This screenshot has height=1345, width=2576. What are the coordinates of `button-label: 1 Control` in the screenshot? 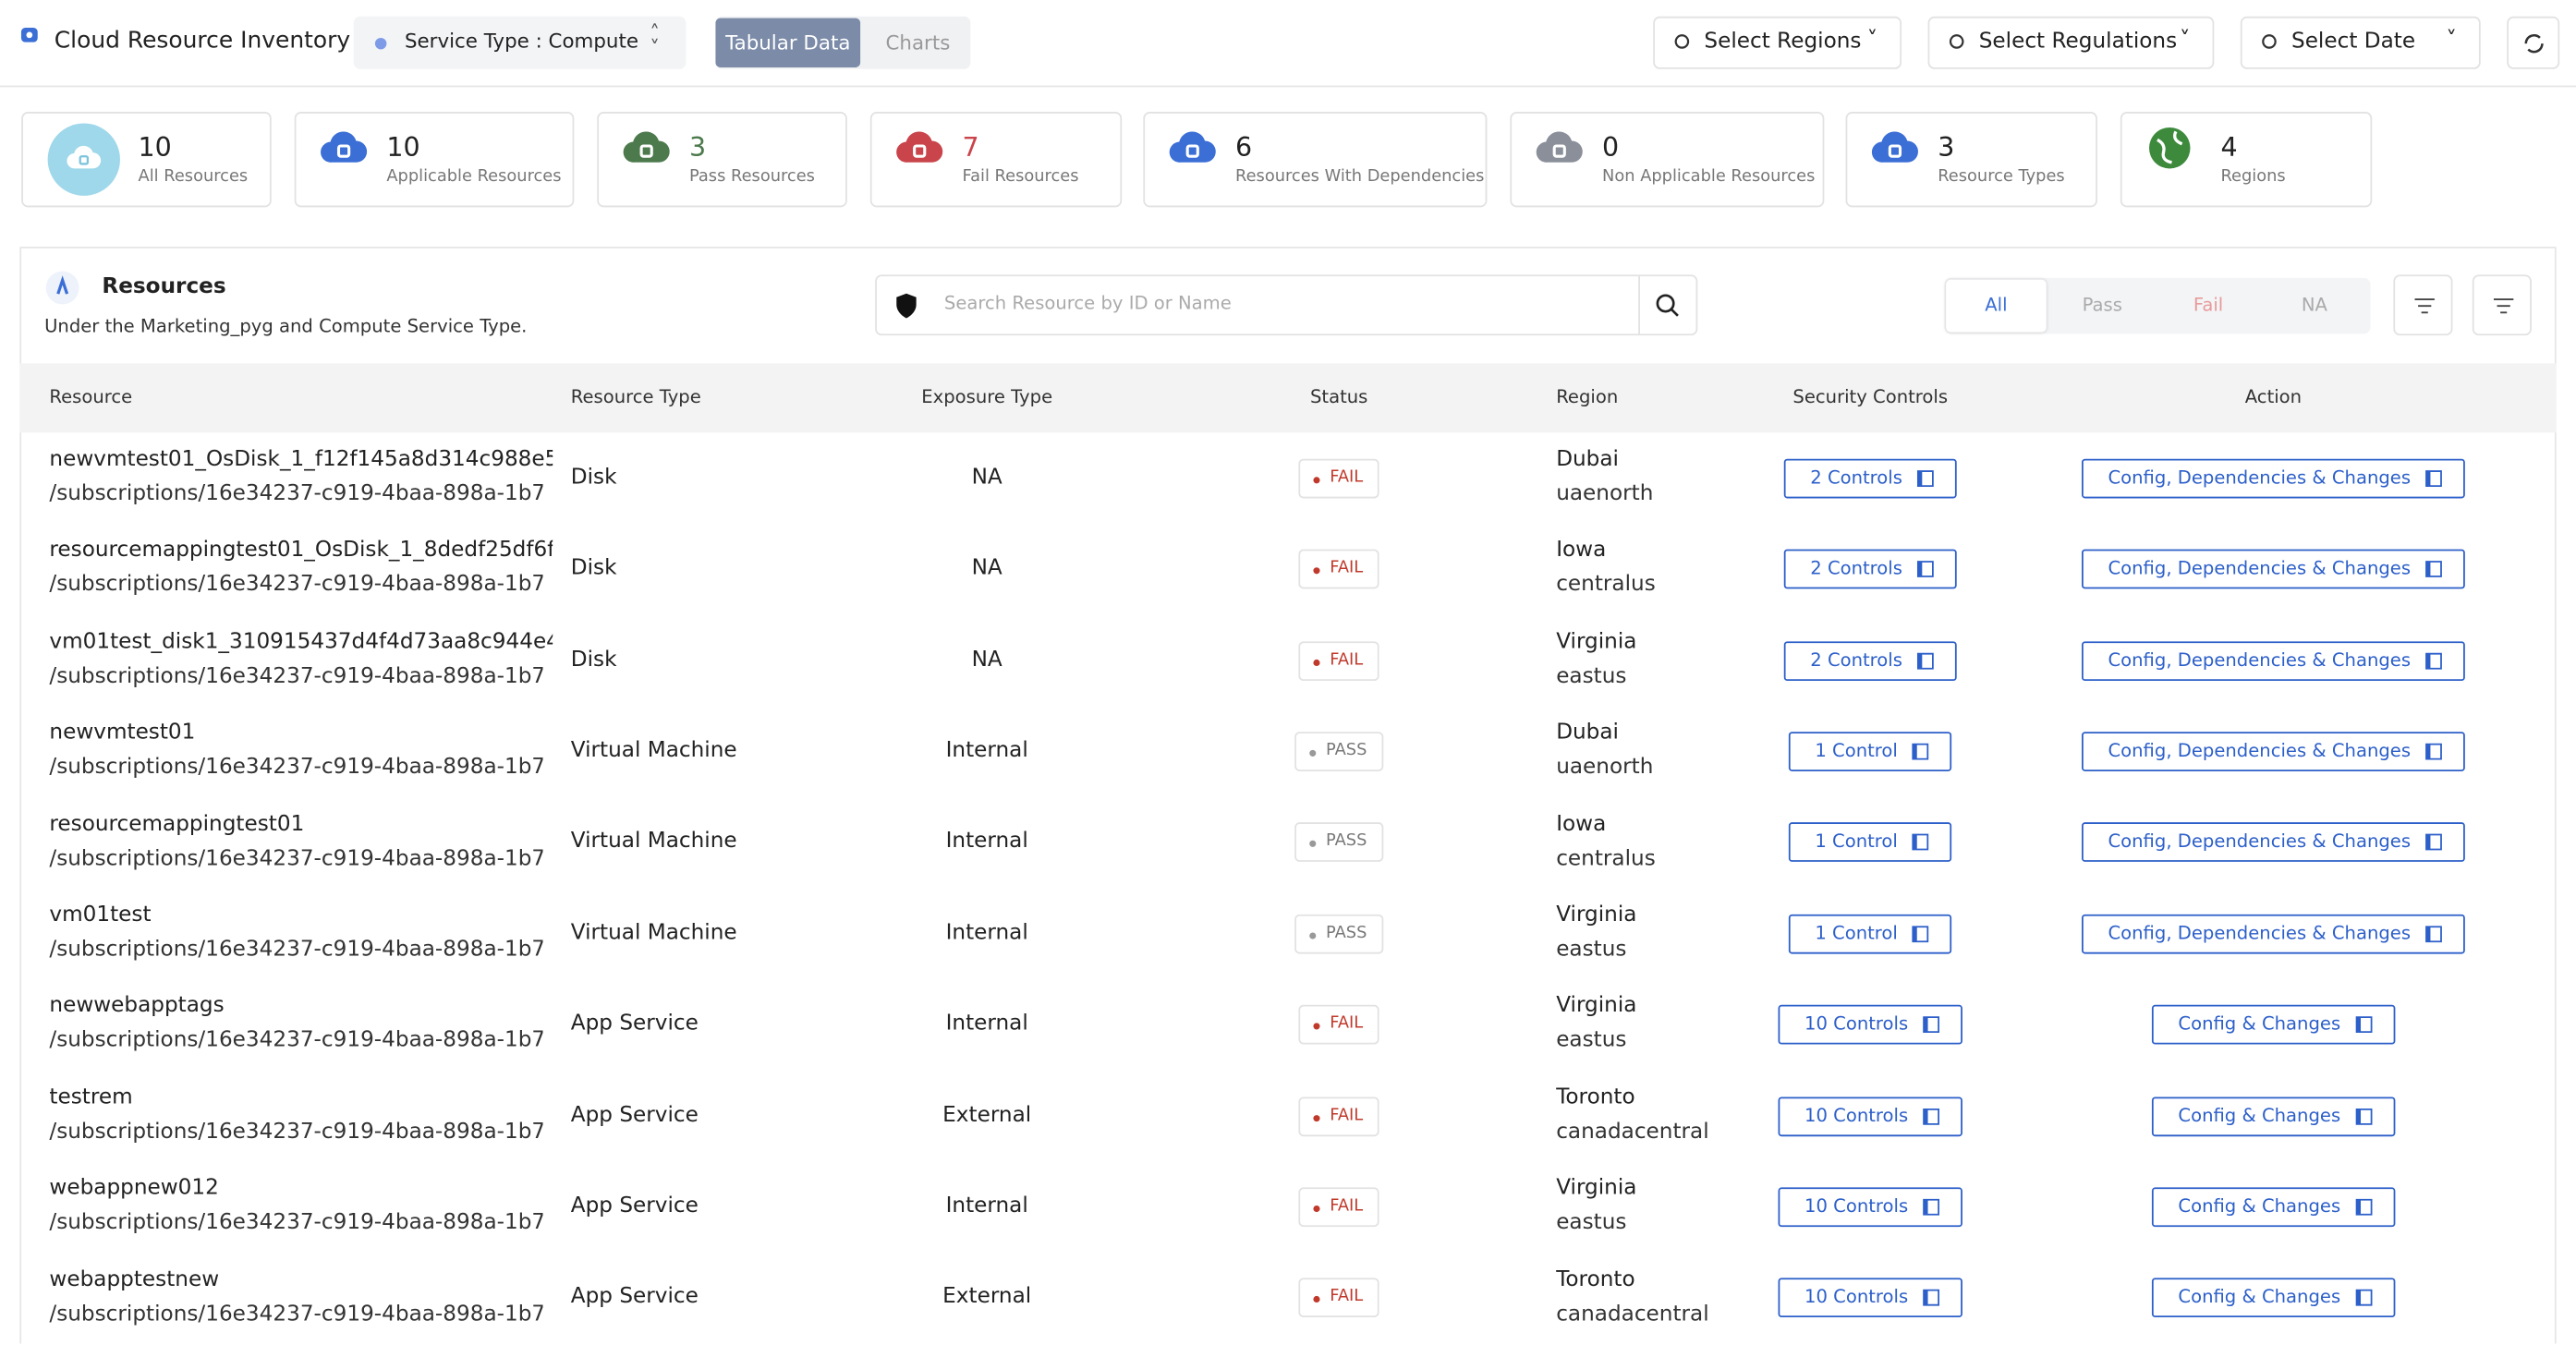 It's located at (1856, 842).